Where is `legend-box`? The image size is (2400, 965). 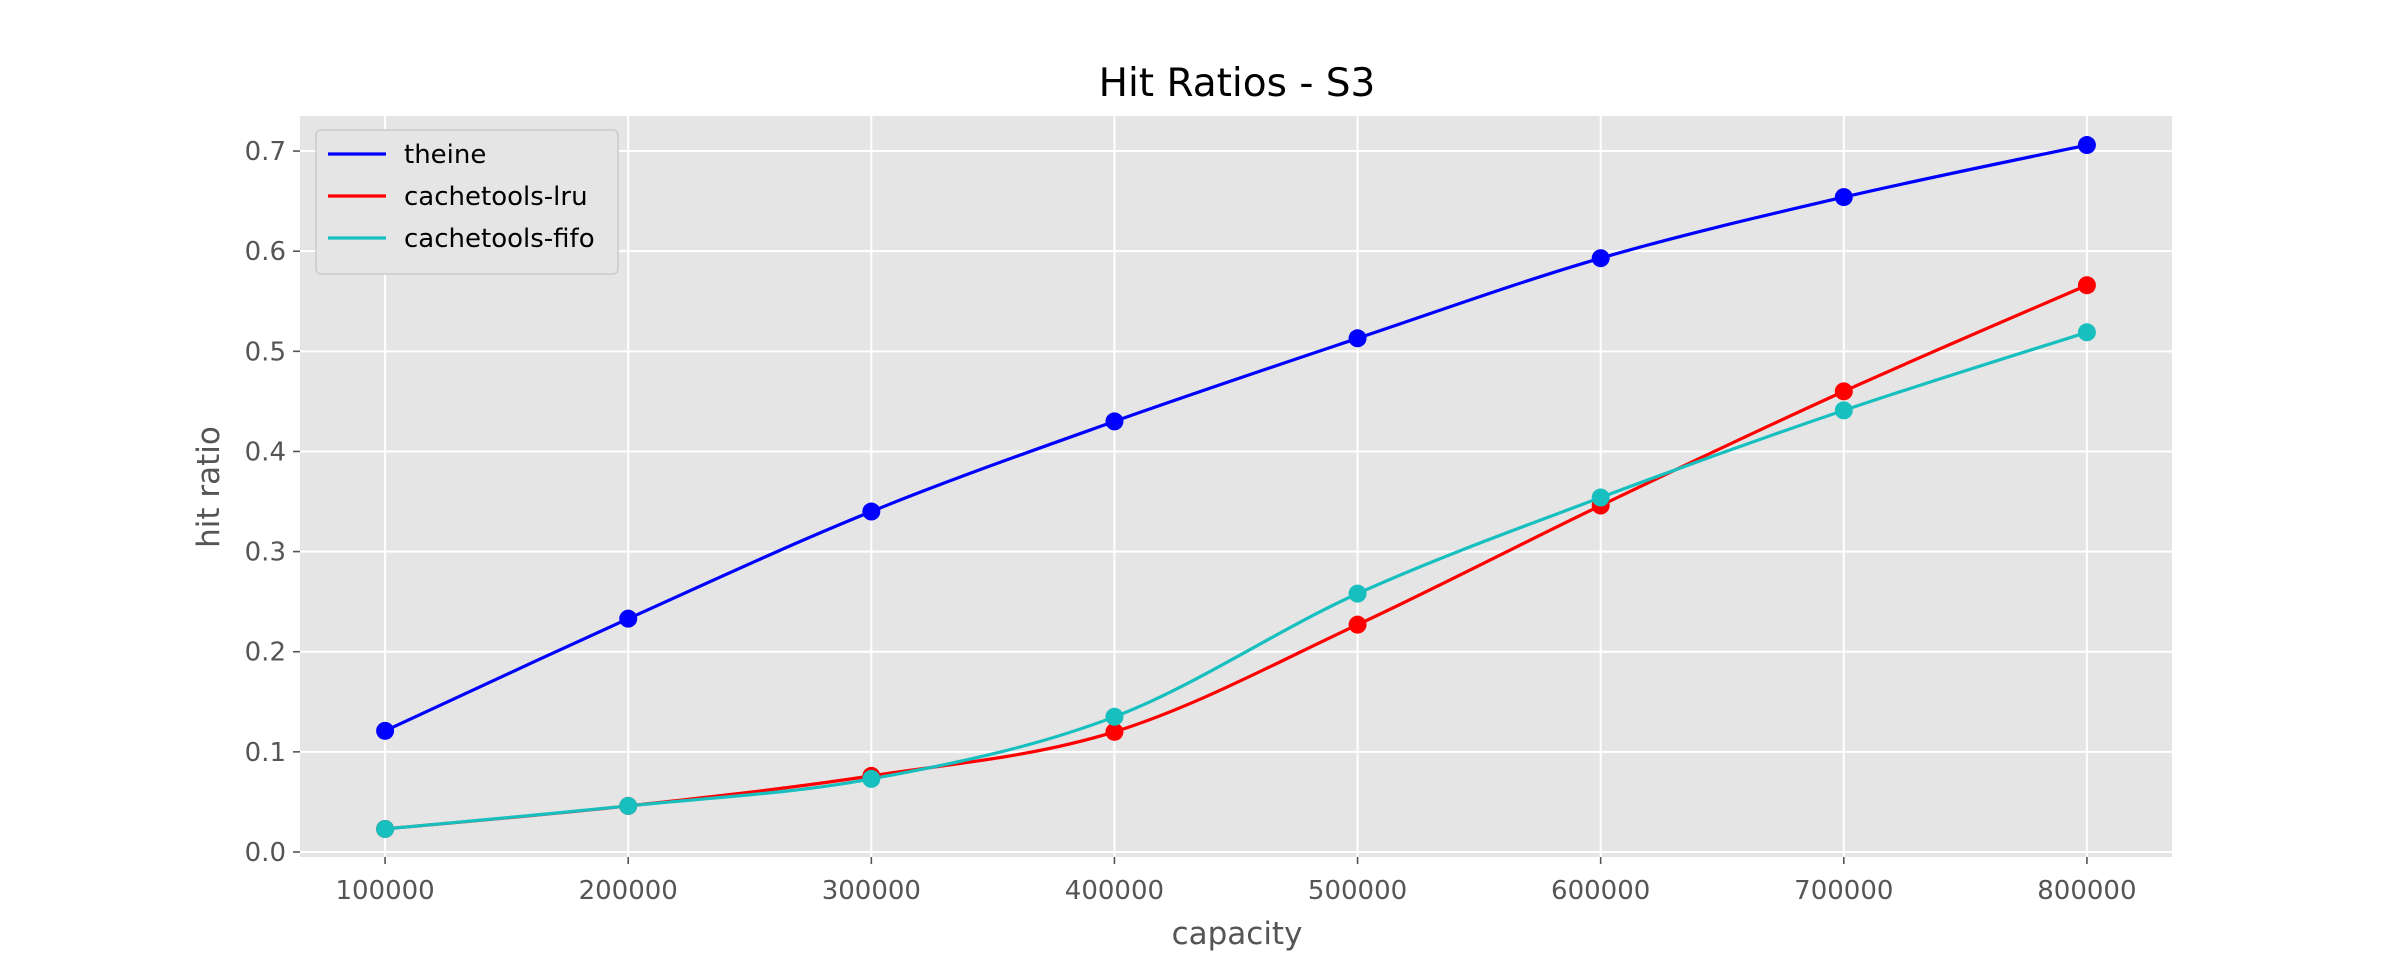 legend-box is located at coordinates (467, 202).